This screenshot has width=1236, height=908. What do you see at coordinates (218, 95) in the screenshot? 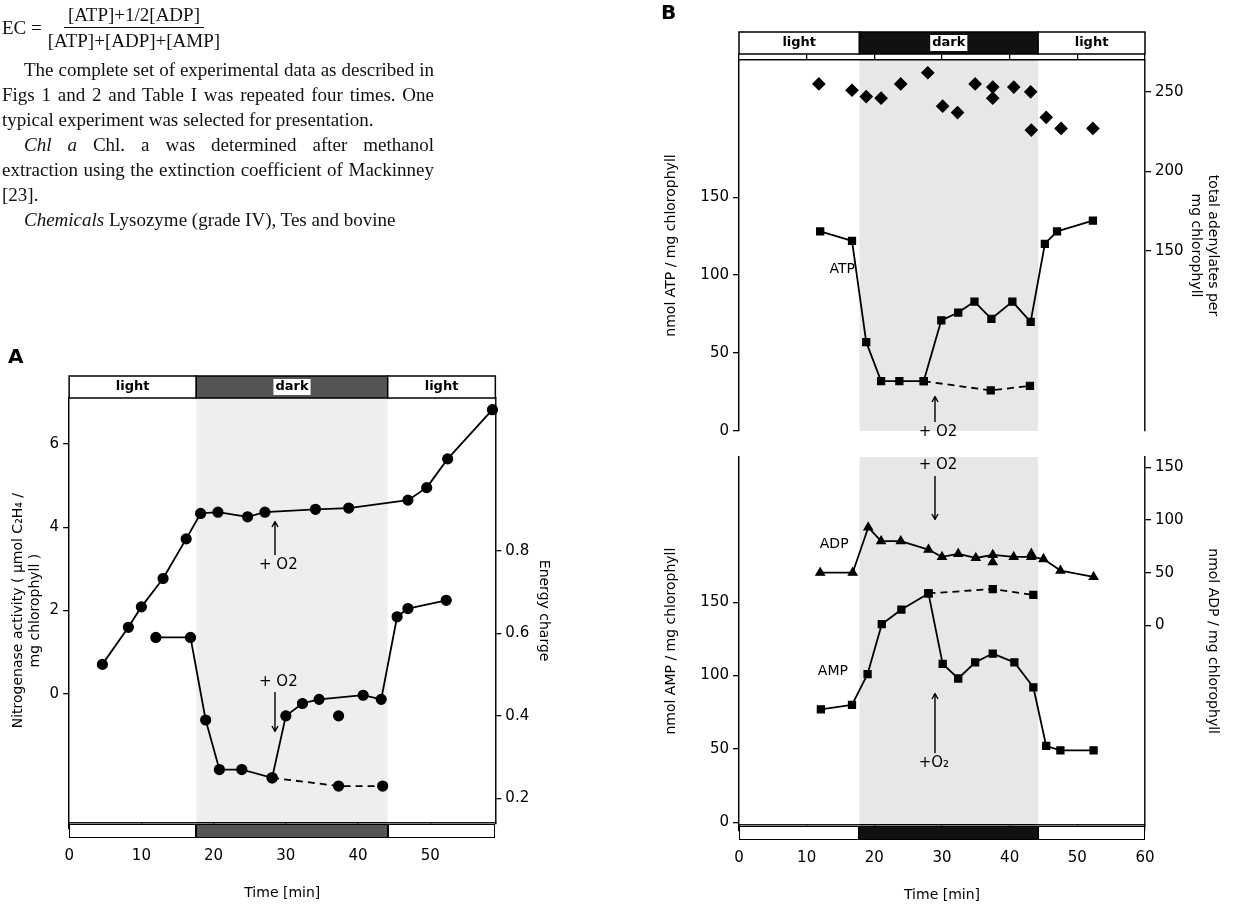
I see `text: The complete set of experimental data as described in Figs 1 and 2 and Table I was repeated four times. One typical experiment was selected for presentation.` at bounding box center [218, 95].